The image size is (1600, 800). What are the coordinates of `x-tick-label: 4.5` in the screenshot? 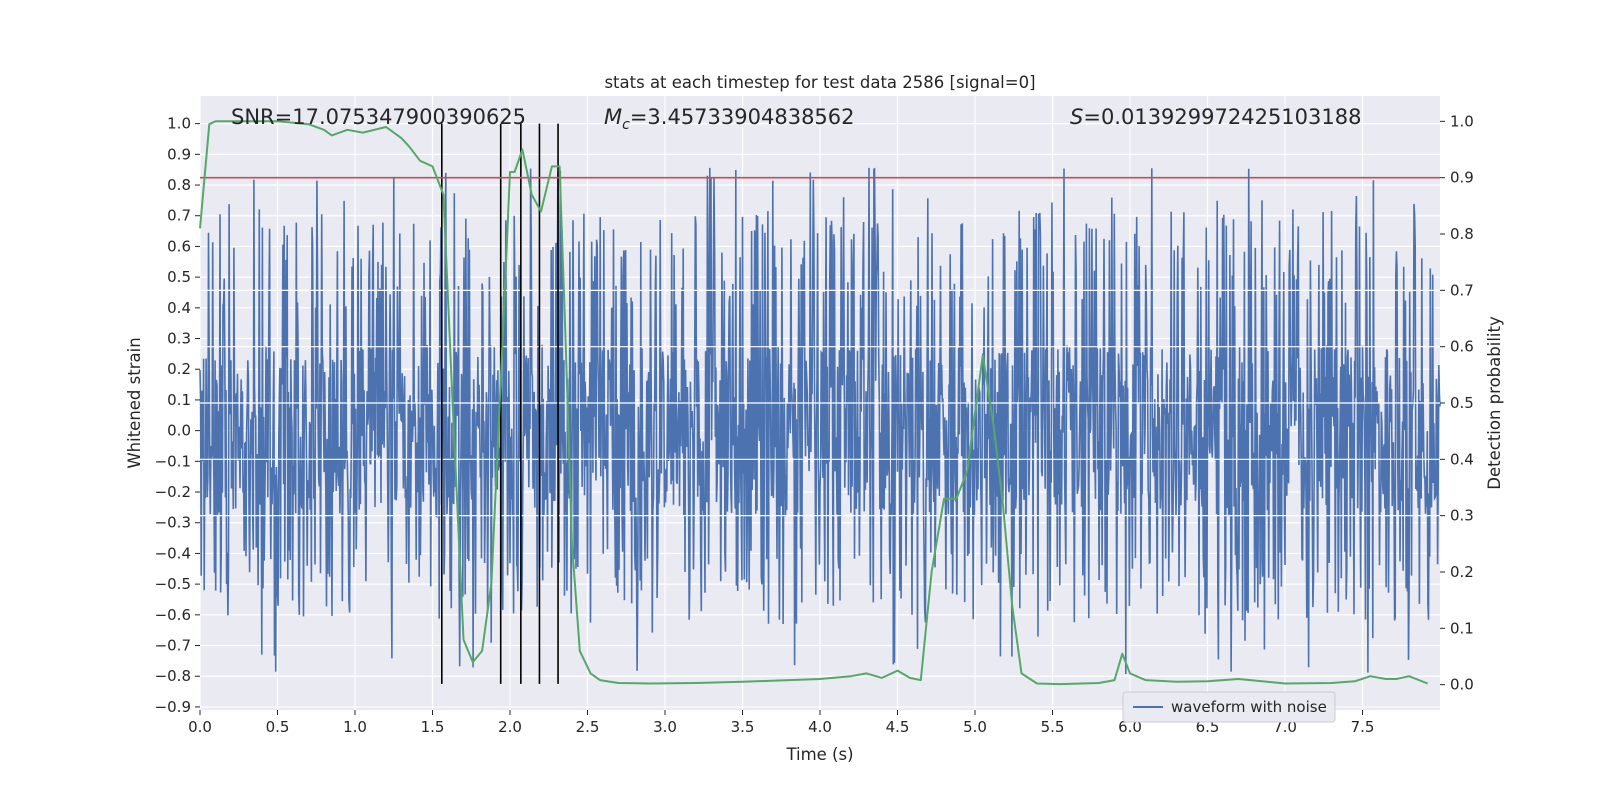 It's located at (898, 727).